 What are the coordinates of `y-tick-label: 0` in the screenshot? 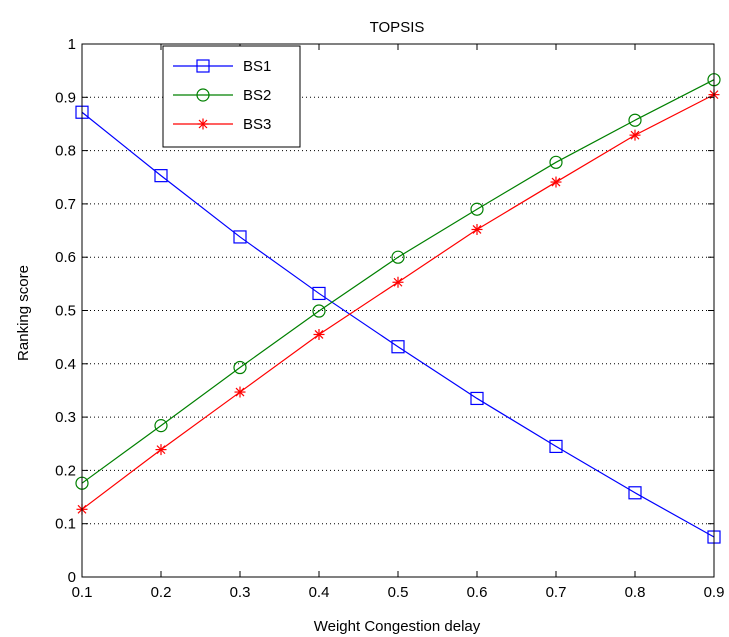 It's located at (72, 577).